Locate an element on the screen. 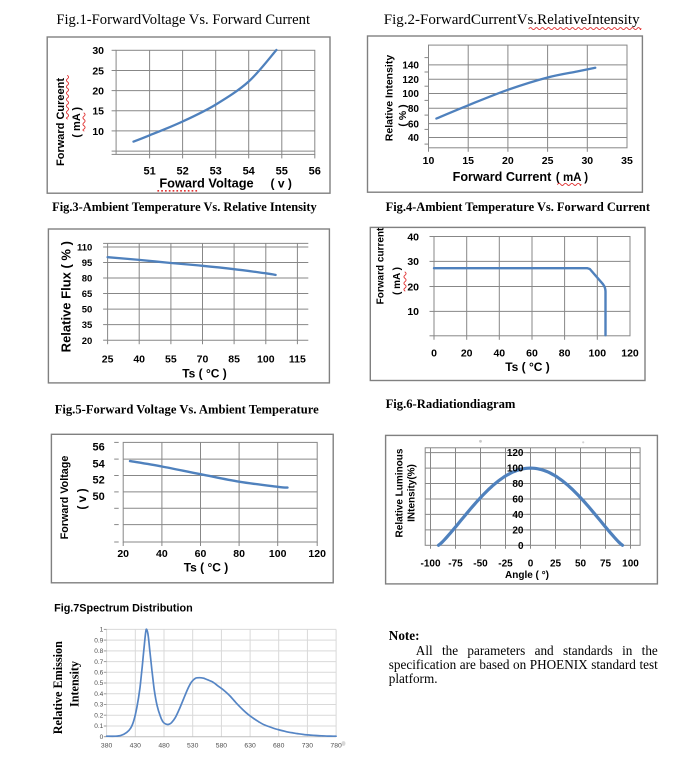 The height and width of the screenshot is (784, 691). svg-text: Forward current is located at coordinates (381, 265).